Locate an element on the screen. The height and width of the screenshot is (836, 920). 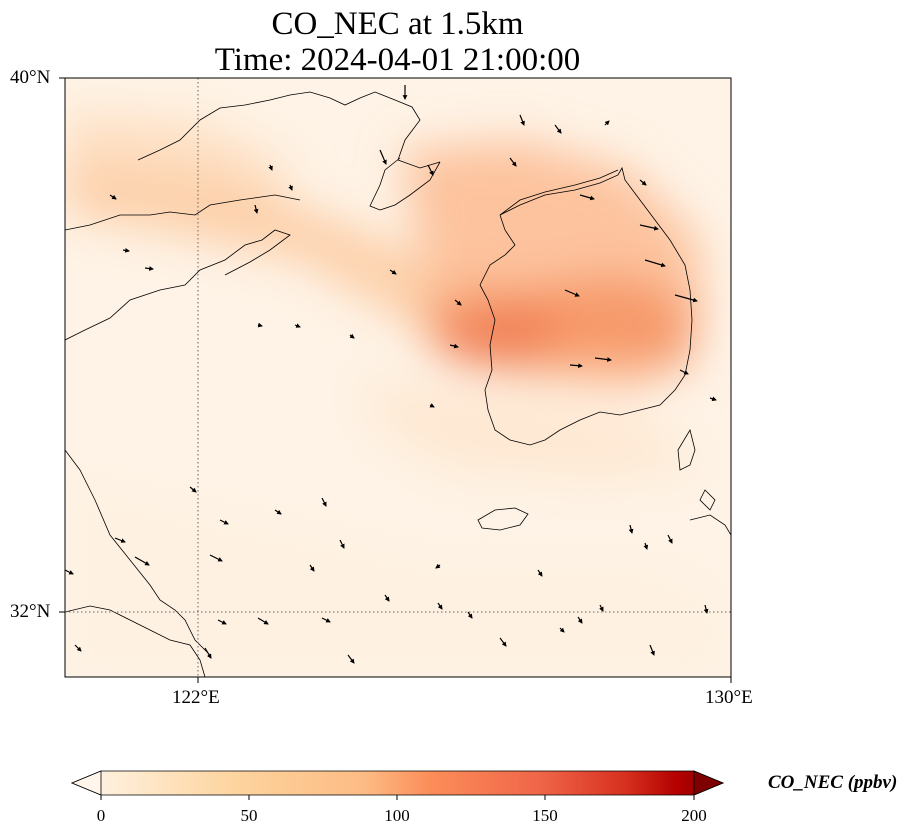
colorbar-extend-min is located at coordinates (86, 783).